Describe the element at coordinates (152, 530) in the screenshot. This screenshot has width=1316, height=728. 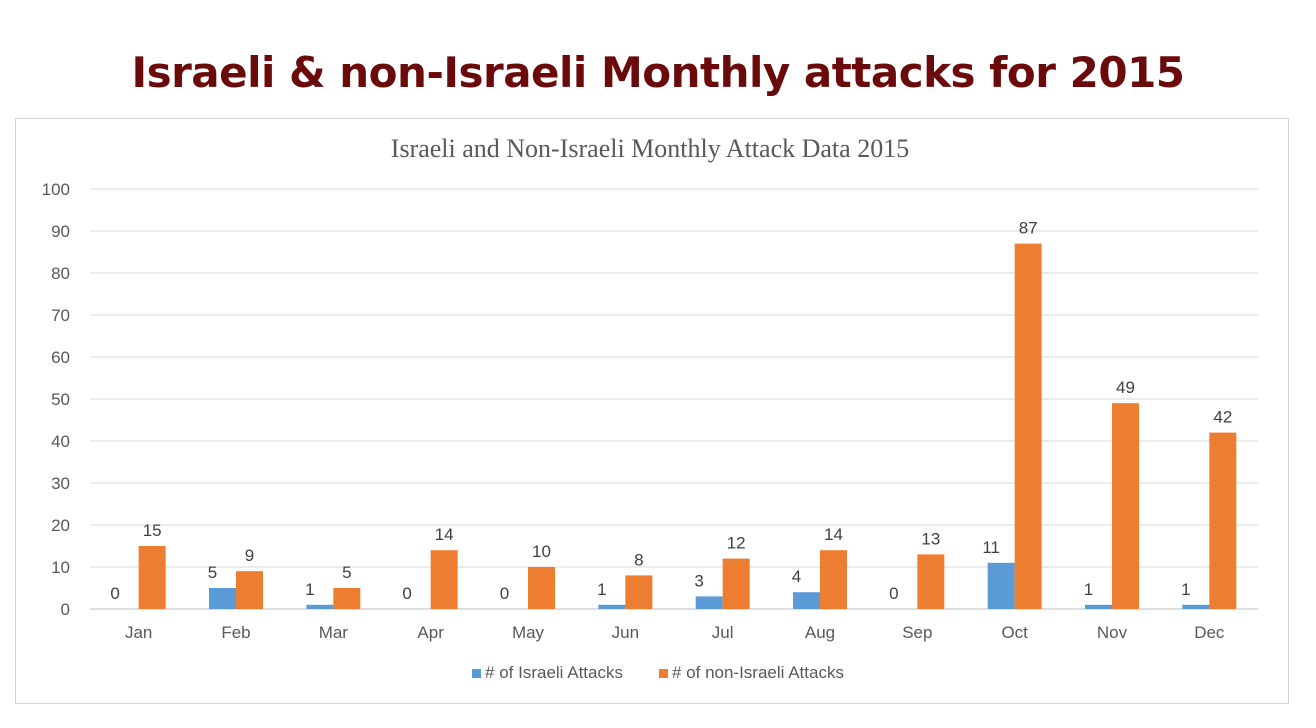
I see `data-label: 15` at that location.